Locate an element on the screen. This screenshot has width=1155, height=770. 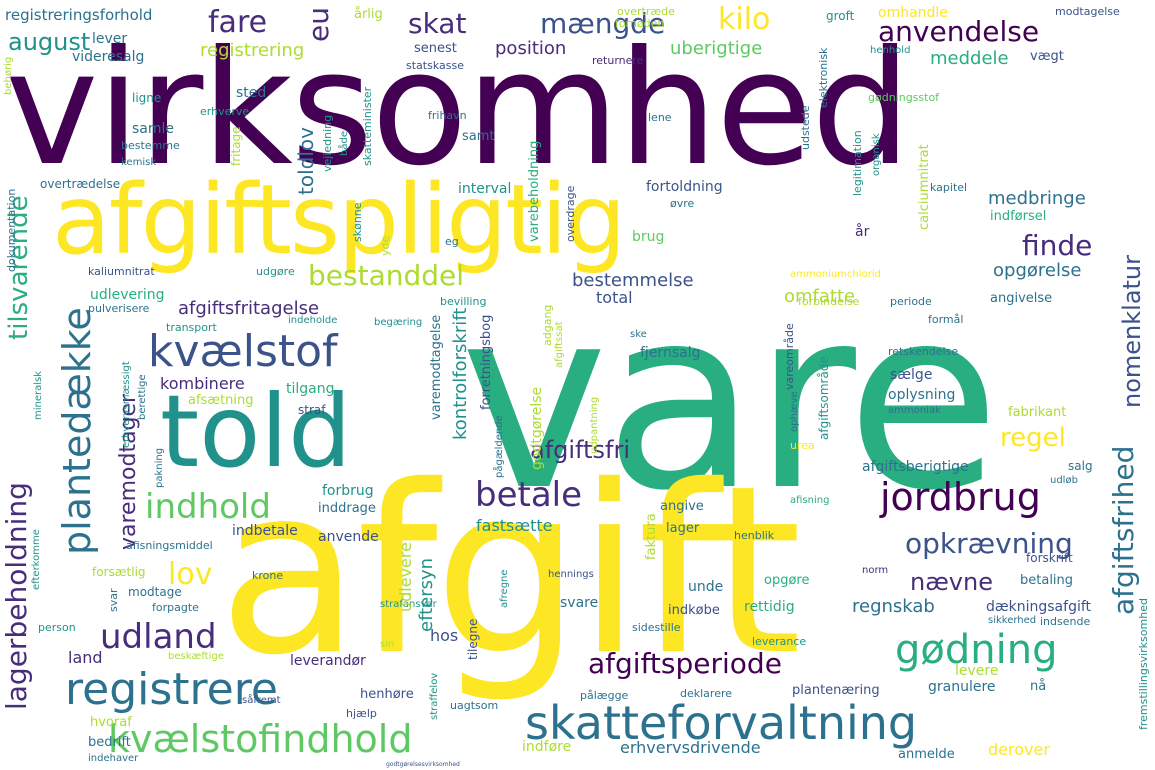
word-afgiftssat: afgiftssat is located at coordinates (559, 344).